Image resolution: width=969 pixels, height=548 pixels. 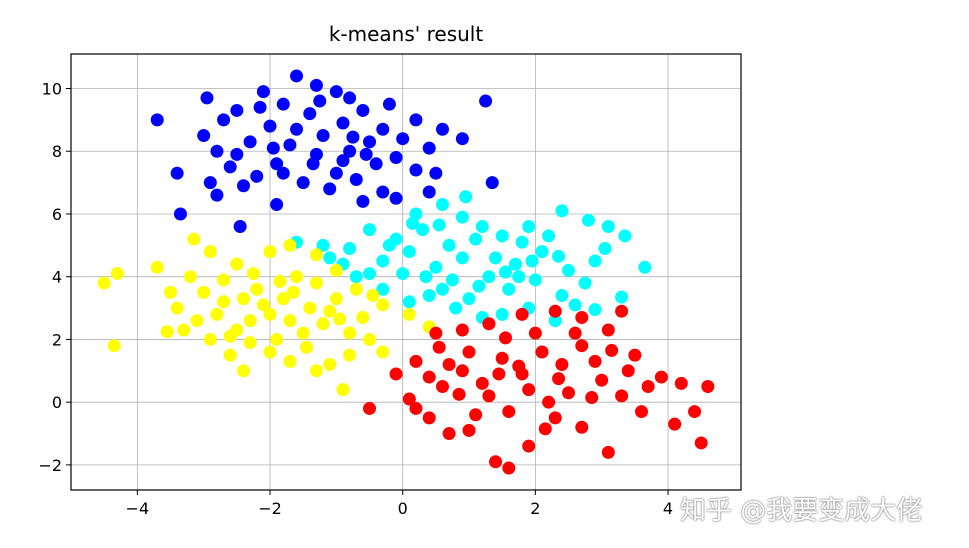 What do you see at coordinates (270, 508) in the screenshot?
I see `x-tick-label: −2` at bounding box center [270, 508].